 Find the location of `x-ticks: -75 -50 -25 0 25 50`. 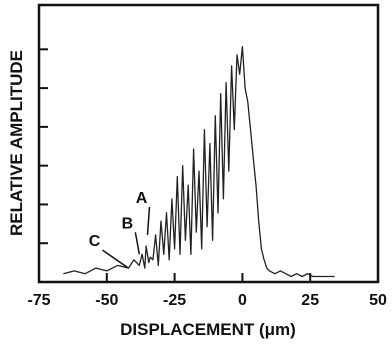

x-ticks: -75 -50 -25 0 25 50 is located at coordinates (207, 291).